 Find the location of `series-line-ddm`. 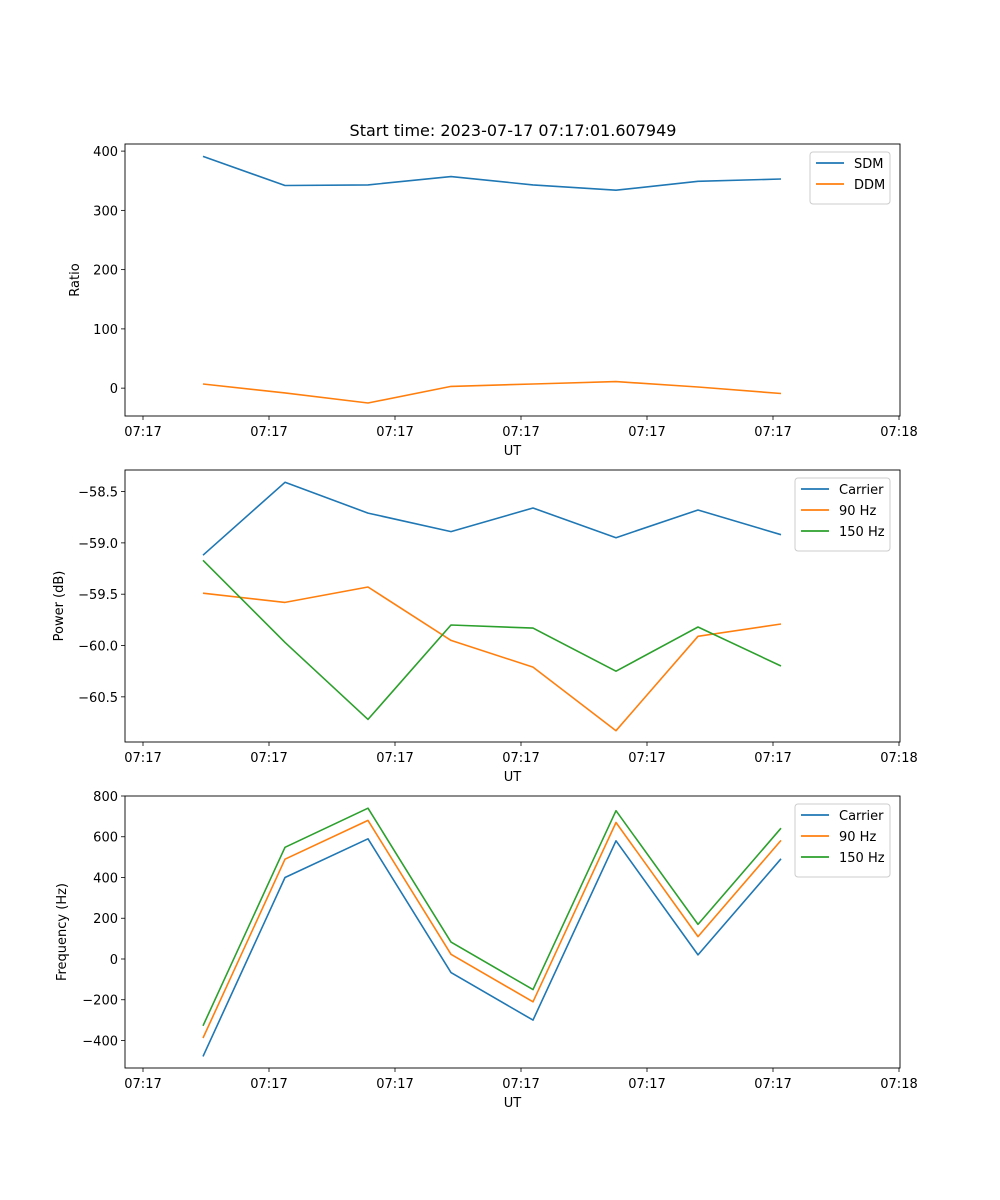

series-line-ddm is located at coordinates (492, 392).